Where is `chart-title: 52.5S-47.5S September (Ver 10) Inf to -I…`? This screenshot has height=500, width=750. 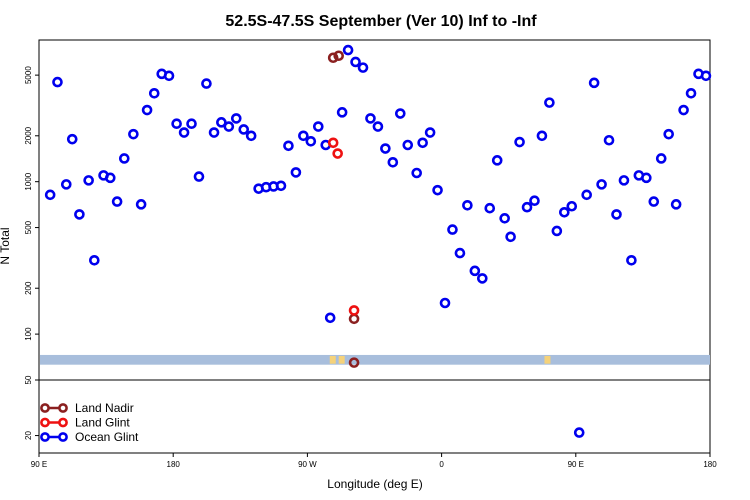 chart-title: 52.5S-47.5S September (Ver 10) Inf to -I… is located at coordinates (381, 21).